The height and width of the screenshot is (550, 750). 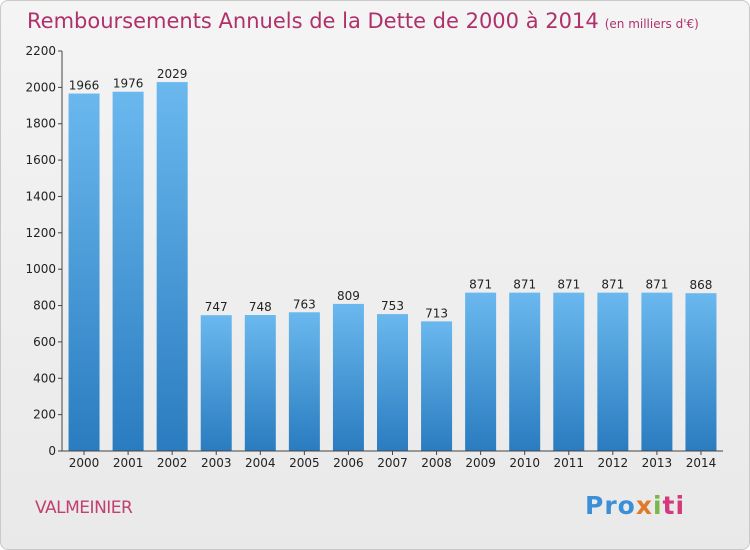 What do you see at coordinates (40, 233) in the screenshot?
I see `y-tick-label: 1200` at bounding box center [40, 233].